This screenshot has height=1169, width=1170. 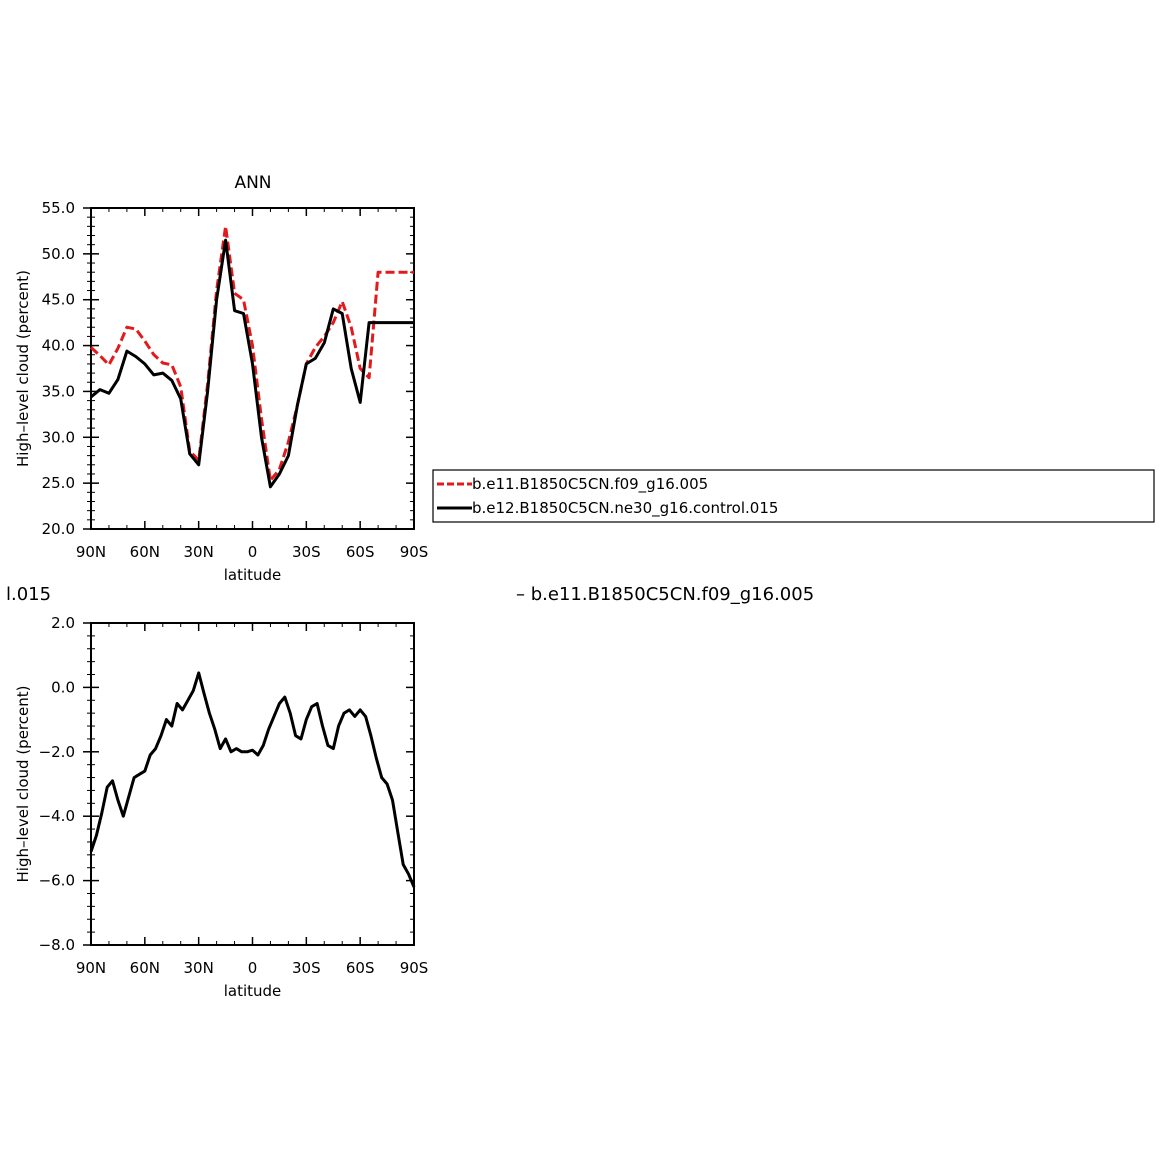 What do you see at coordinates (625, 508) in the screenshot?
I see `legend-label-series-2: b.e12.B1850C5CN.ne30_g16.control.015` at bounding box center [625, 508].